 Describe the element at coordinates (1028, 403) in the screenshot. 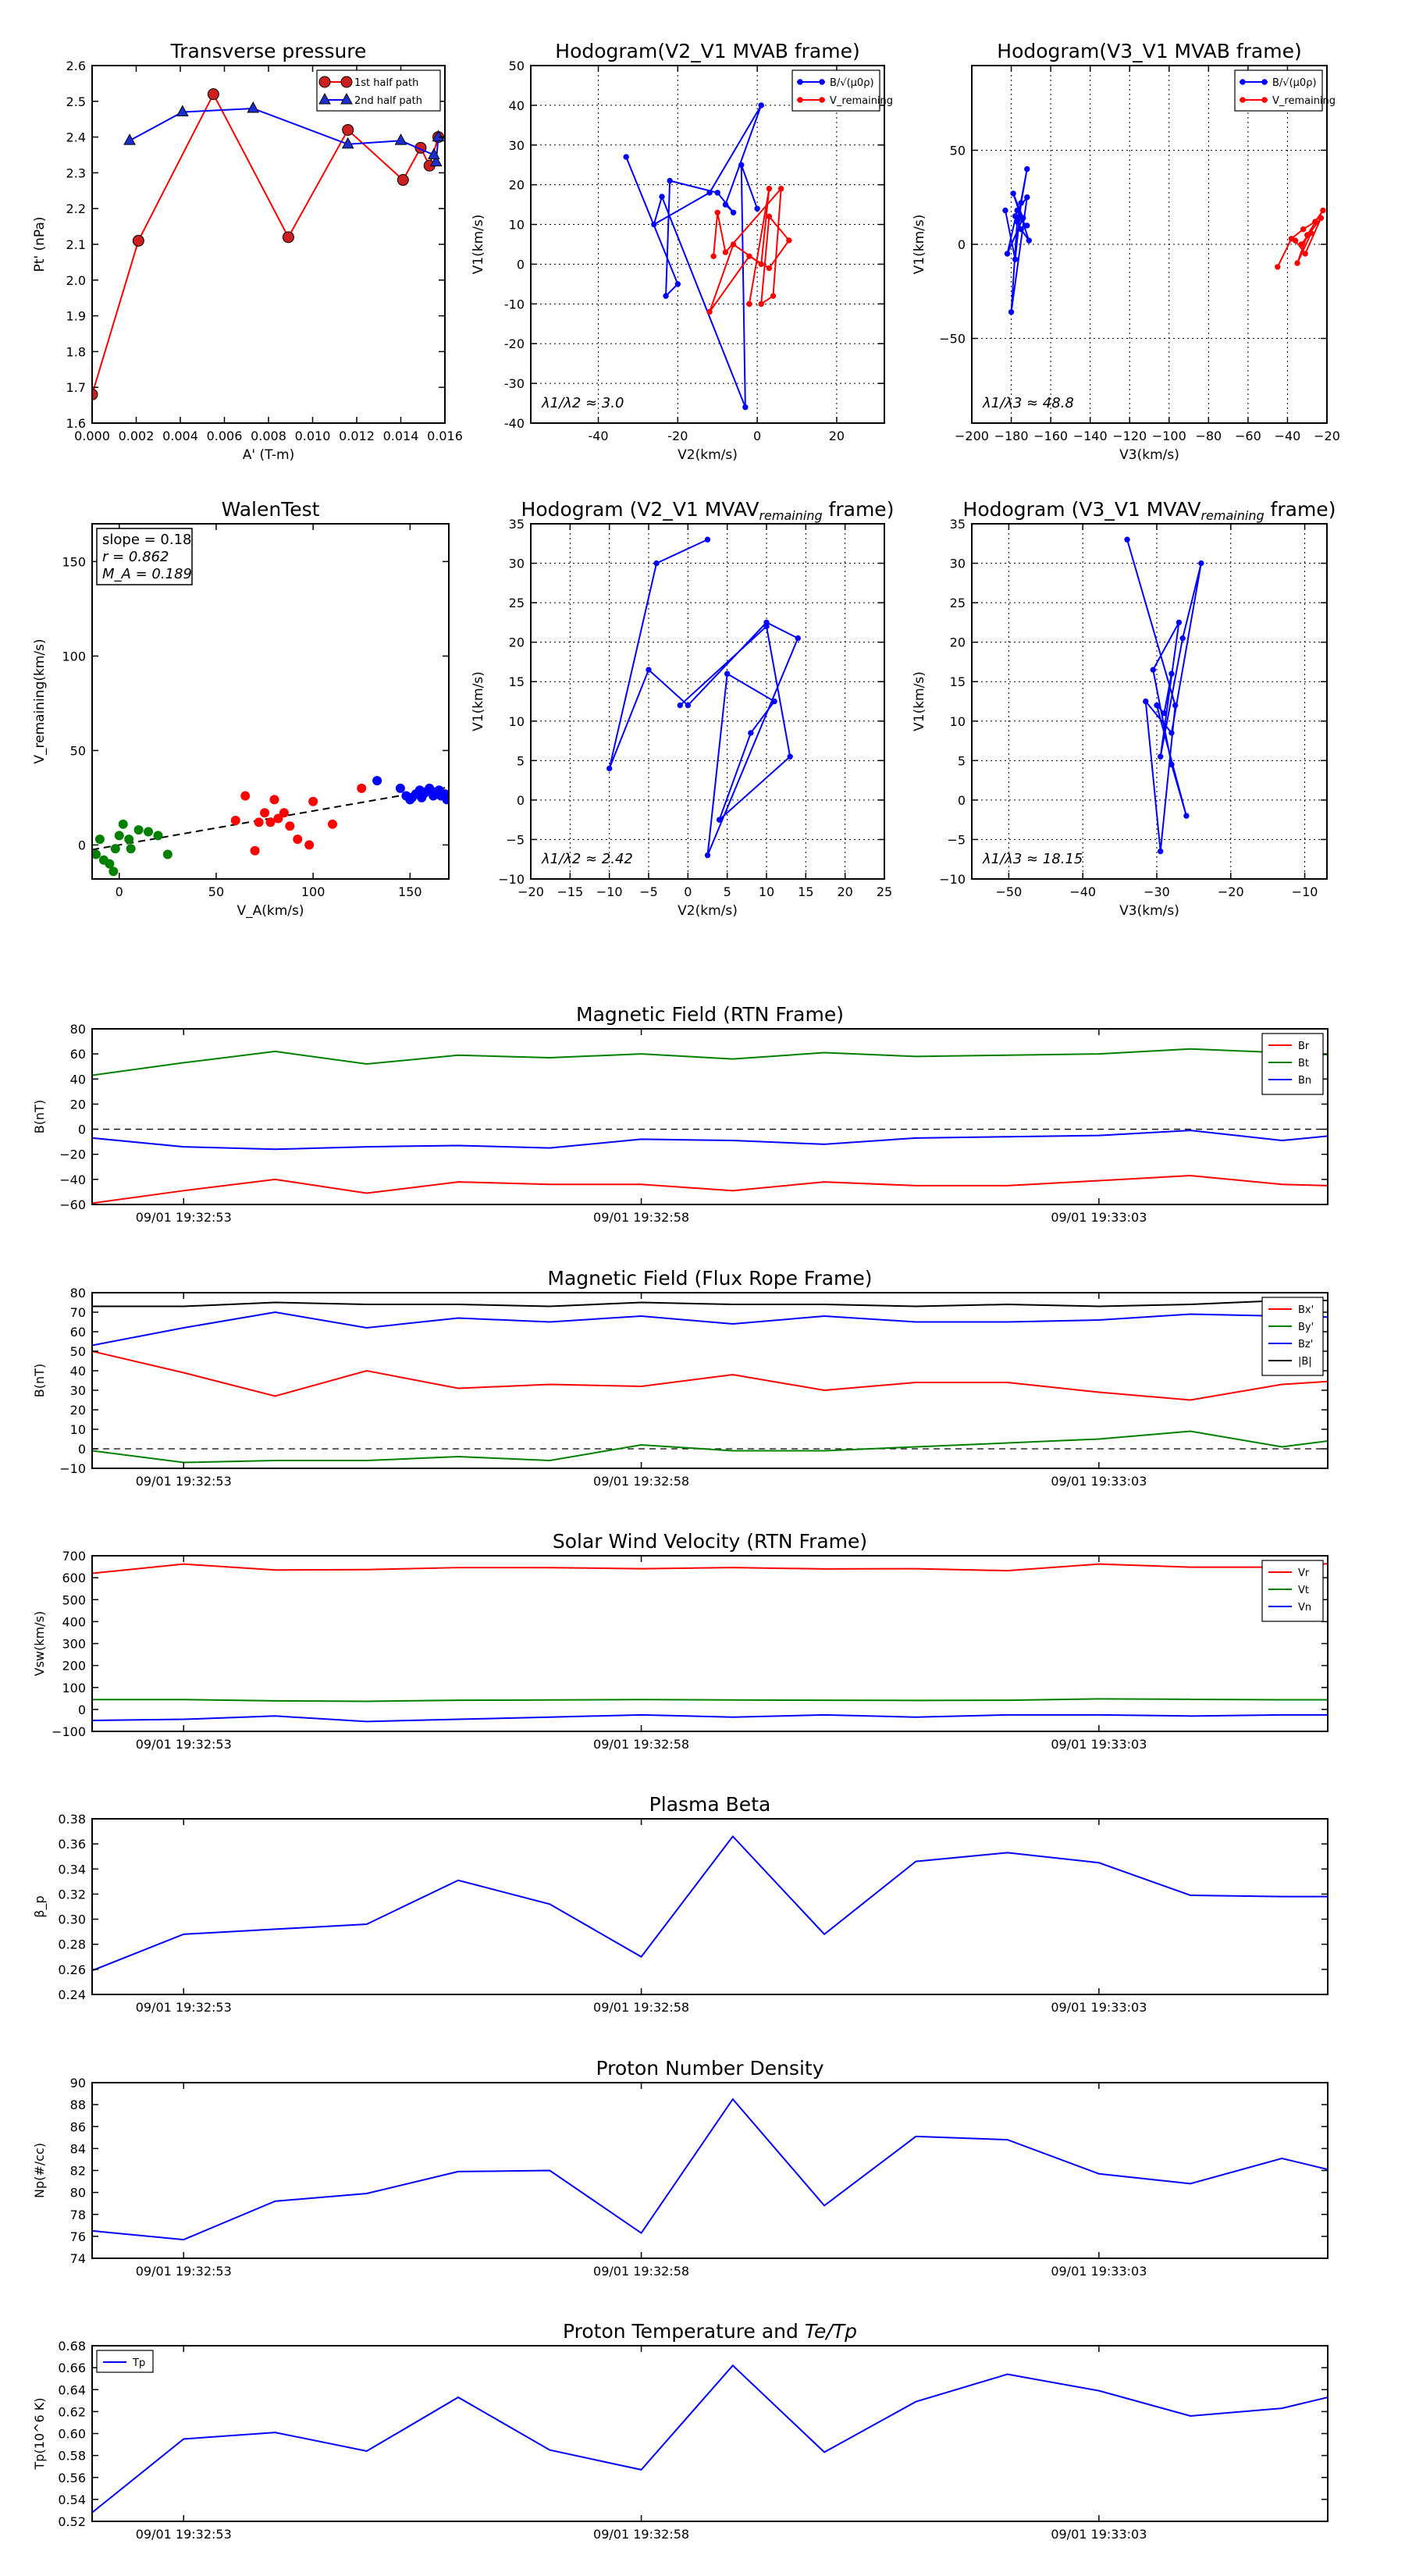

I see `eigenvalue-ratio-annotation: λ1/λ3 ≈ 48.8` at that location.